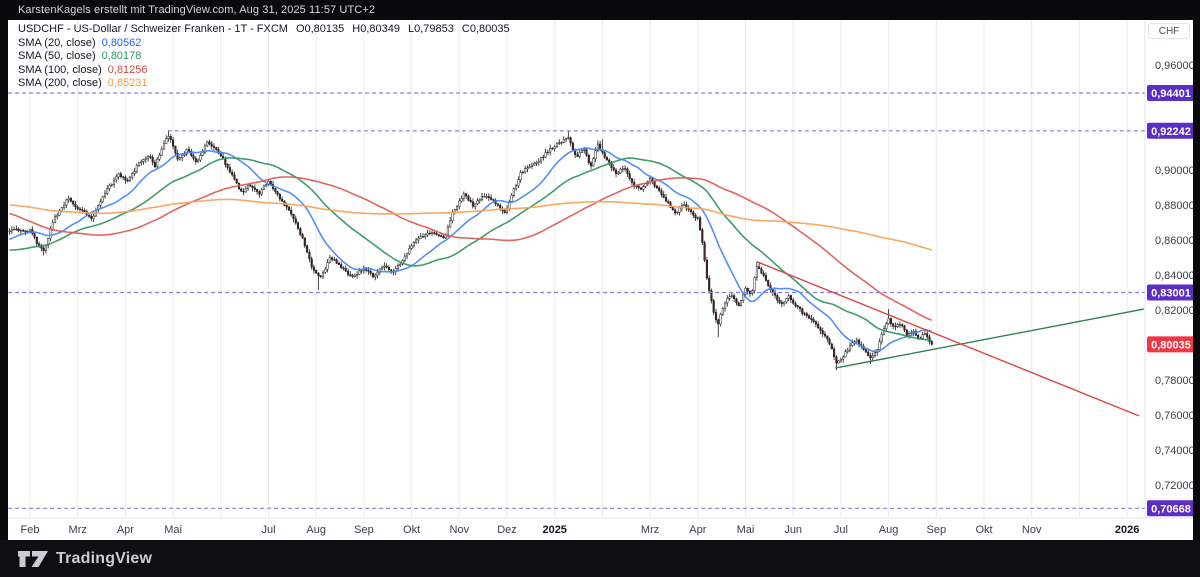 The height and width of the screenshot is (577, 1200). Describe the element at coordinates (793, 530) in the screenshot. I see `time-axis-month-label: Jun` at that location.